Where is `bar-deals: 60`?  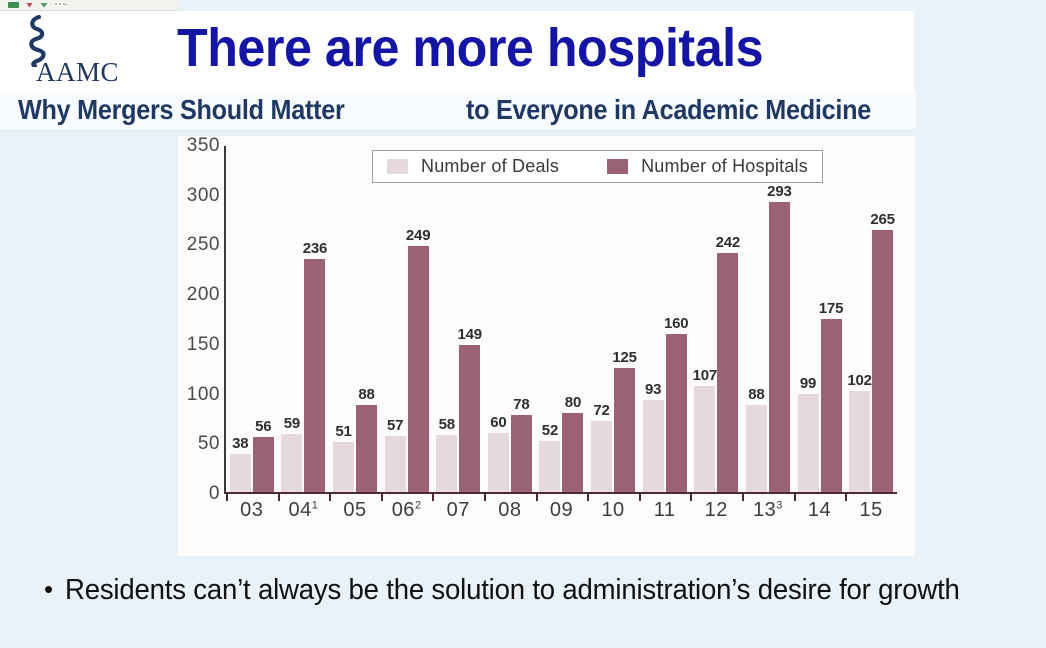 bar-deals: 60 is located at coordinates (498, 453).